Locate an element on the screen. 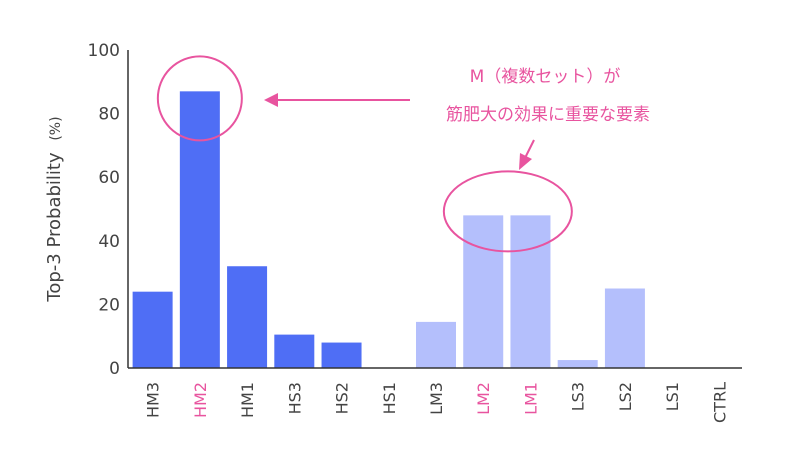 The width and height of the screenshot is (800, 460). x-tick-label: LM3 is located at coordinates (436, 398).